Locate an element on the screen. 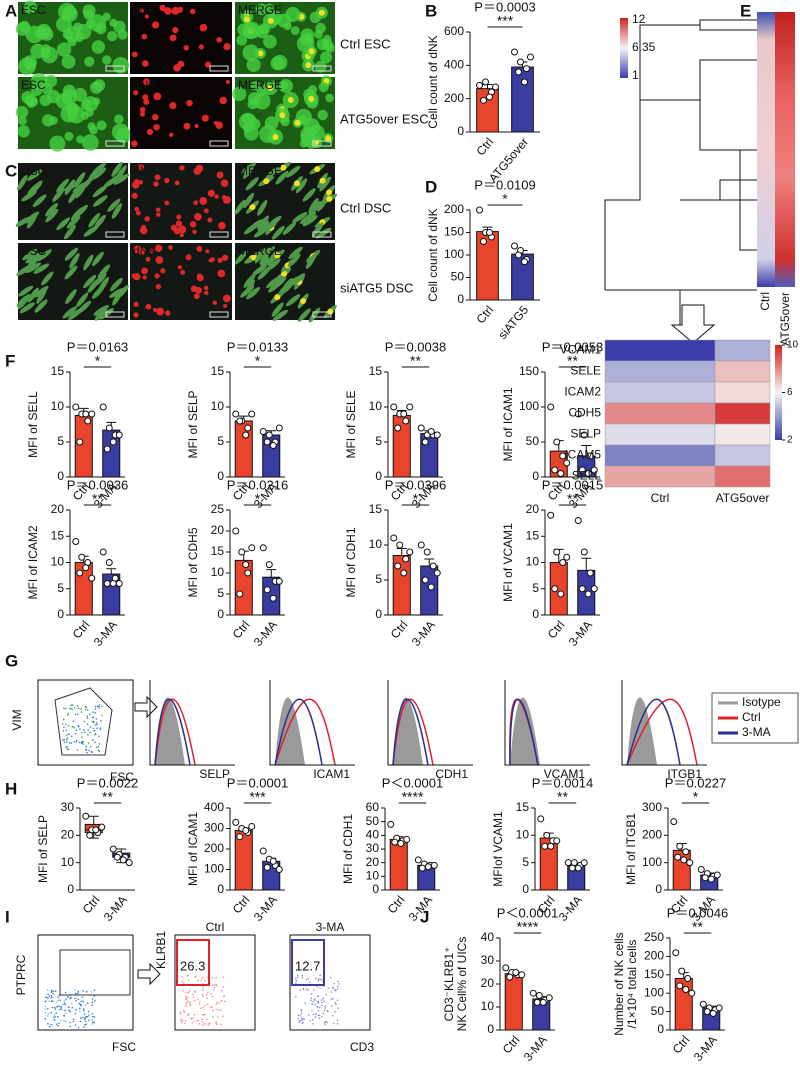 Image resolution: width=800 pixels, height=1067 pixels. panel-letter: C is located at coordinates (11, 170).